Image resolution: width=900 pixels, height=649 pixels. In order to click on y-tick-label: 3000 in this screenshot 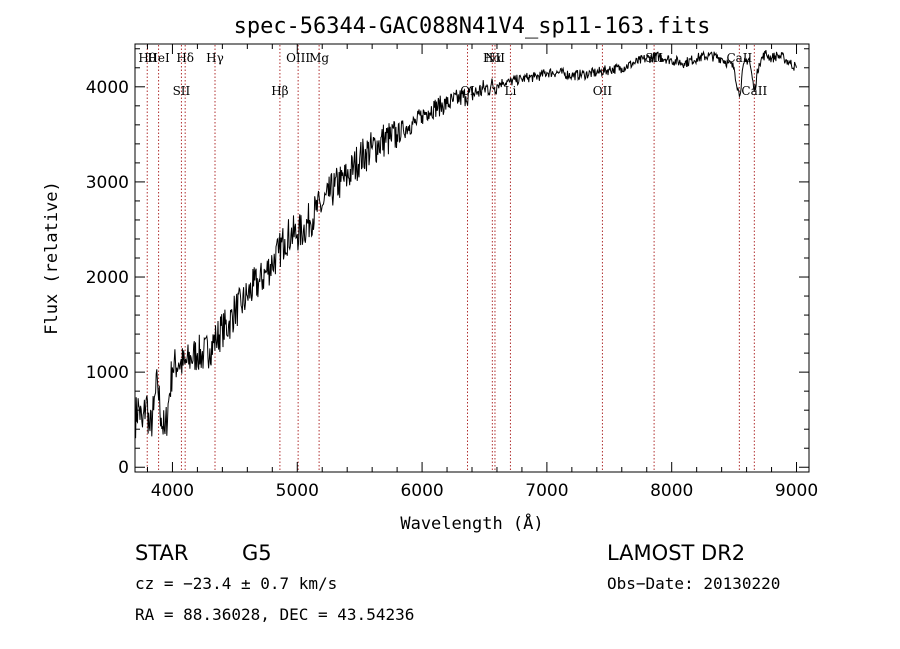, I will do `click(107, 183)`.